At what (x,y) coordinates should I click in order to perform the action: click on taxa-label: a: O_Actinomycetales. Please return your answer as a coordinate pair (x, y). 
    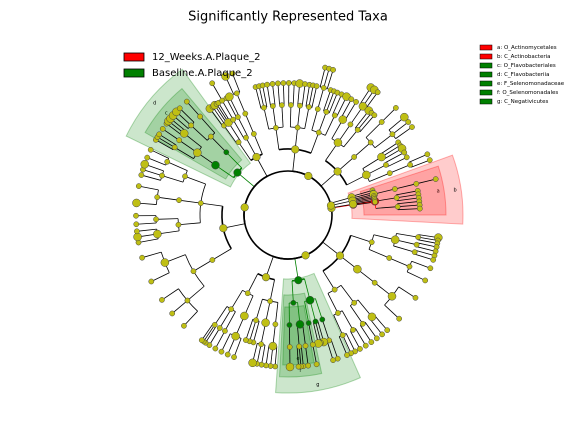
    Looking at the image, I should click on (527, 48).